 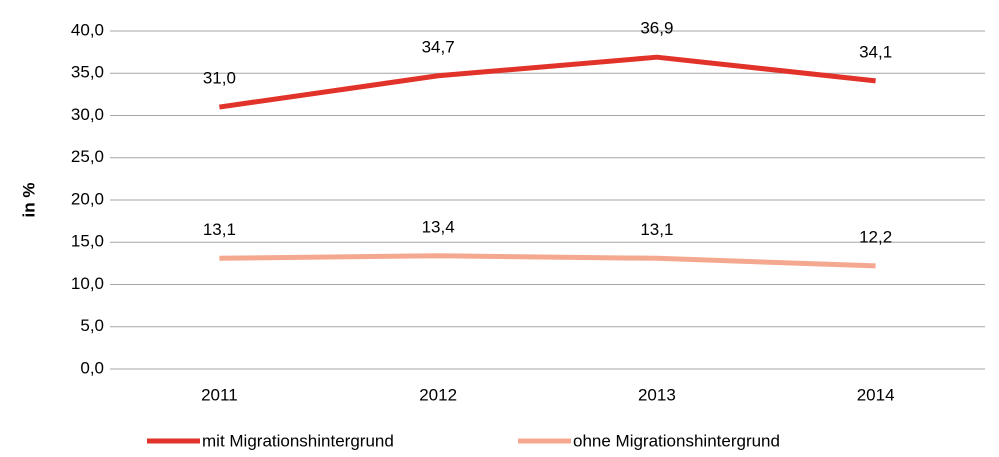 I want to click on data-label: 34,1, so click(x=875, y=51).